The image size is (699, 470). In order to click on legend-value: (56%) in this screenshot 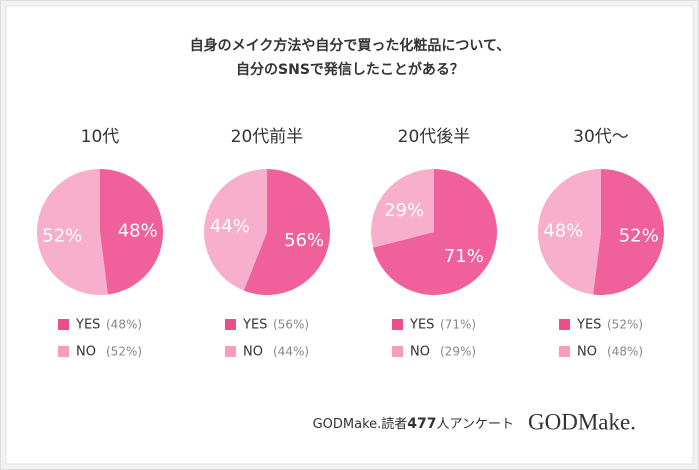, I will do `click(291, 325)`.